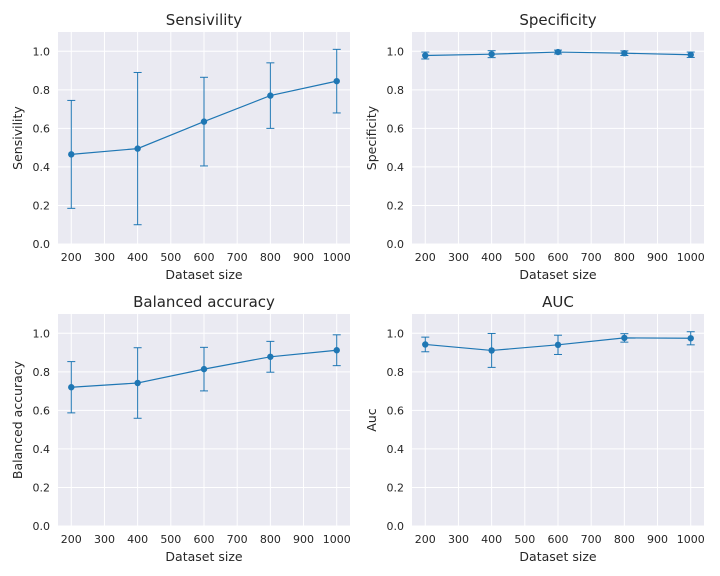  I want to click on y-axis-label: Balanced accuracy, so click(17, 419).